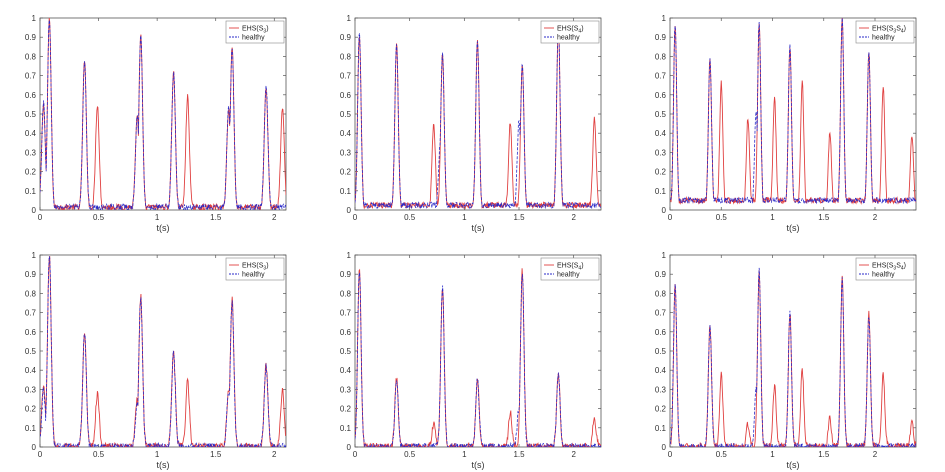 This screenshot has height=472, width=945. I want to click on legend: EHS(S4)healthy, so click(570, 32).